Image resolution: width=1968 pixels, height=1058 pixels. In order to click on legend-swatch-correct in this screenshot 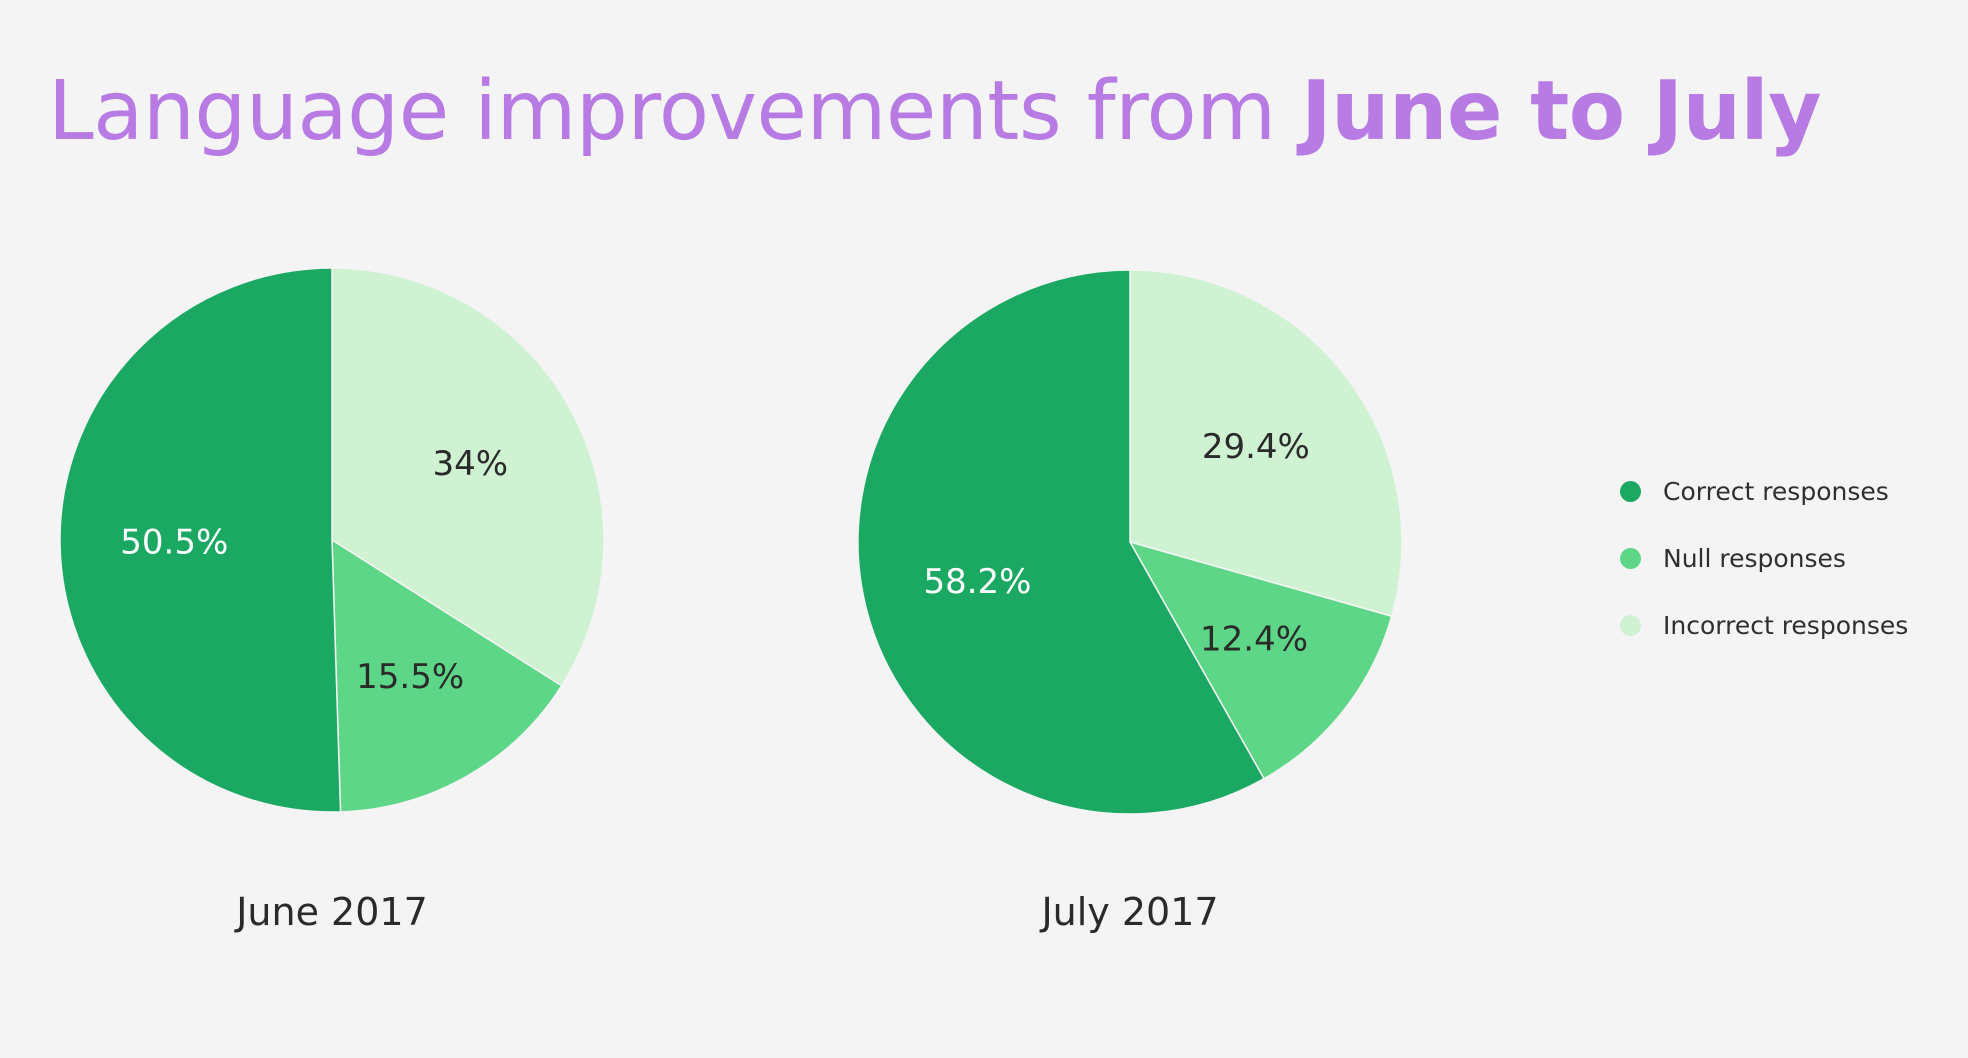, I will do `click(1630, 491)`.